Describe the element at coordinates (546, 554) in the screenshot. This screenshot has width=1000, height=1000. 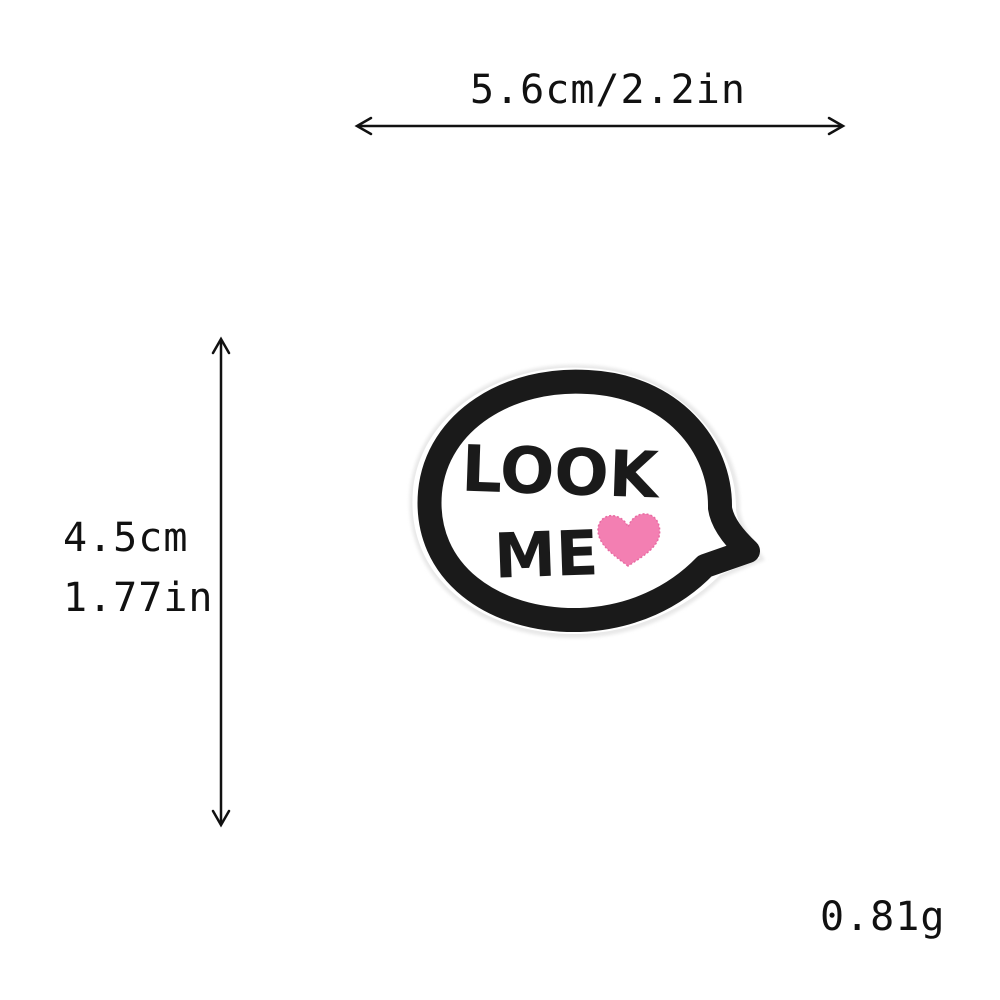
I see `patch-text-me: ME` at that location.